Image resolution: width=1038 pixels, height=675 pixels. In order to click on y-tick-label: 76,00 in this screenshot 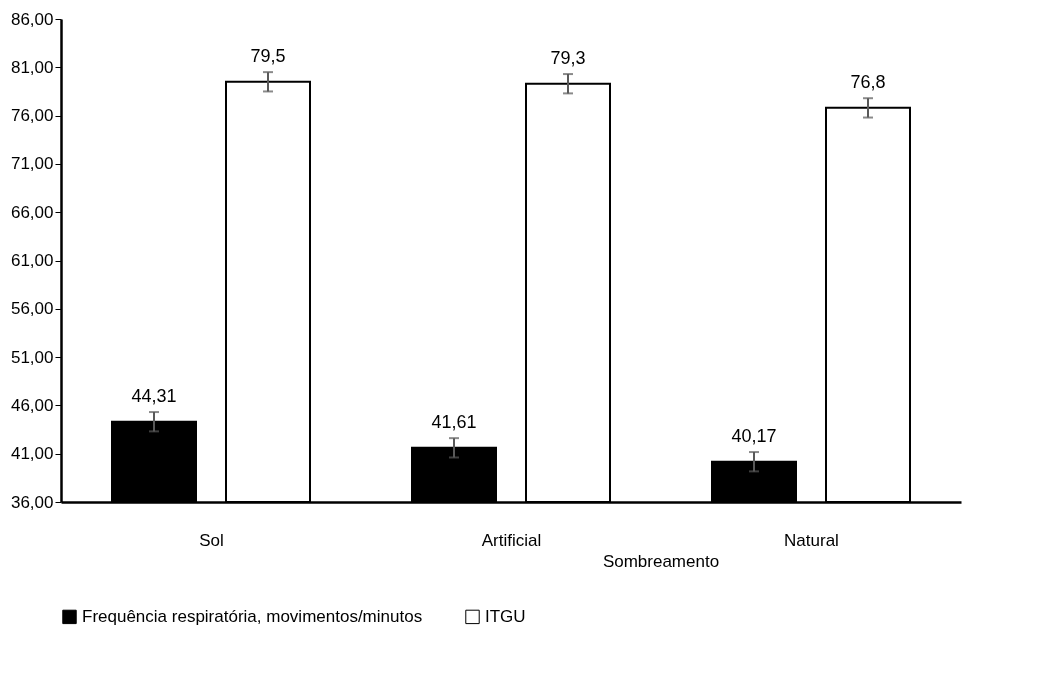, I will do `click(32, 116)`.